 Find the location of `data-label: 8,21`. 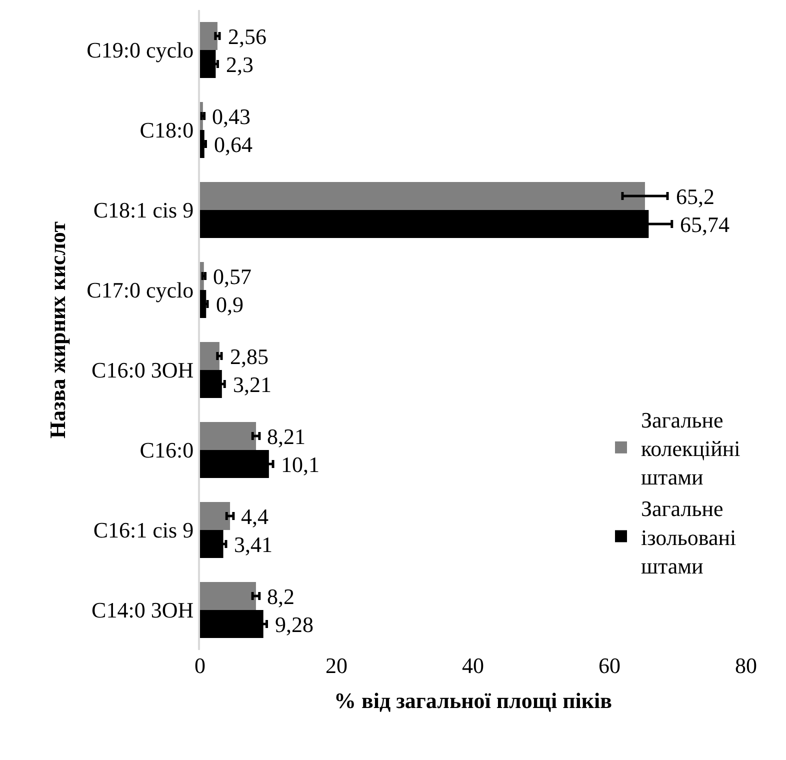

data-label: 8,21 is located at coordinates (286, 436).